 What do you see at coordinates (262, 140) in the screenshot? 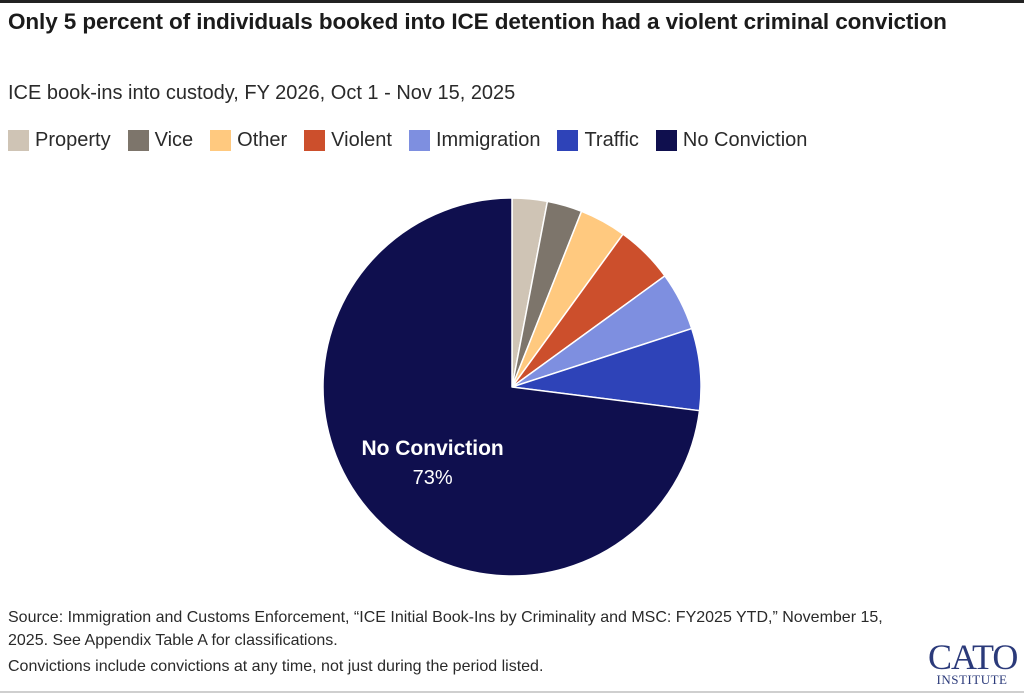
I see `legend-label-other: Other` at bounding box center [262, 140].